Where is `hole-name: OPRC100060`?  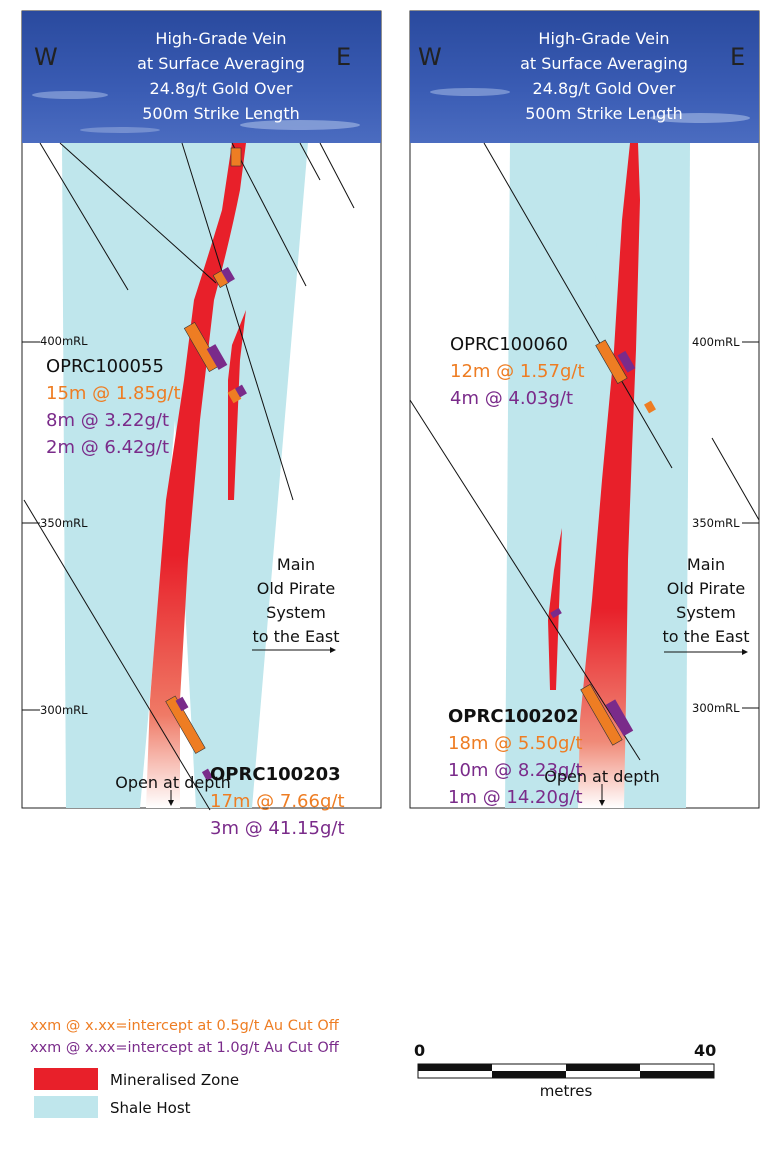
hole-name: OPRC100060 is located at coordinates (509, 344).